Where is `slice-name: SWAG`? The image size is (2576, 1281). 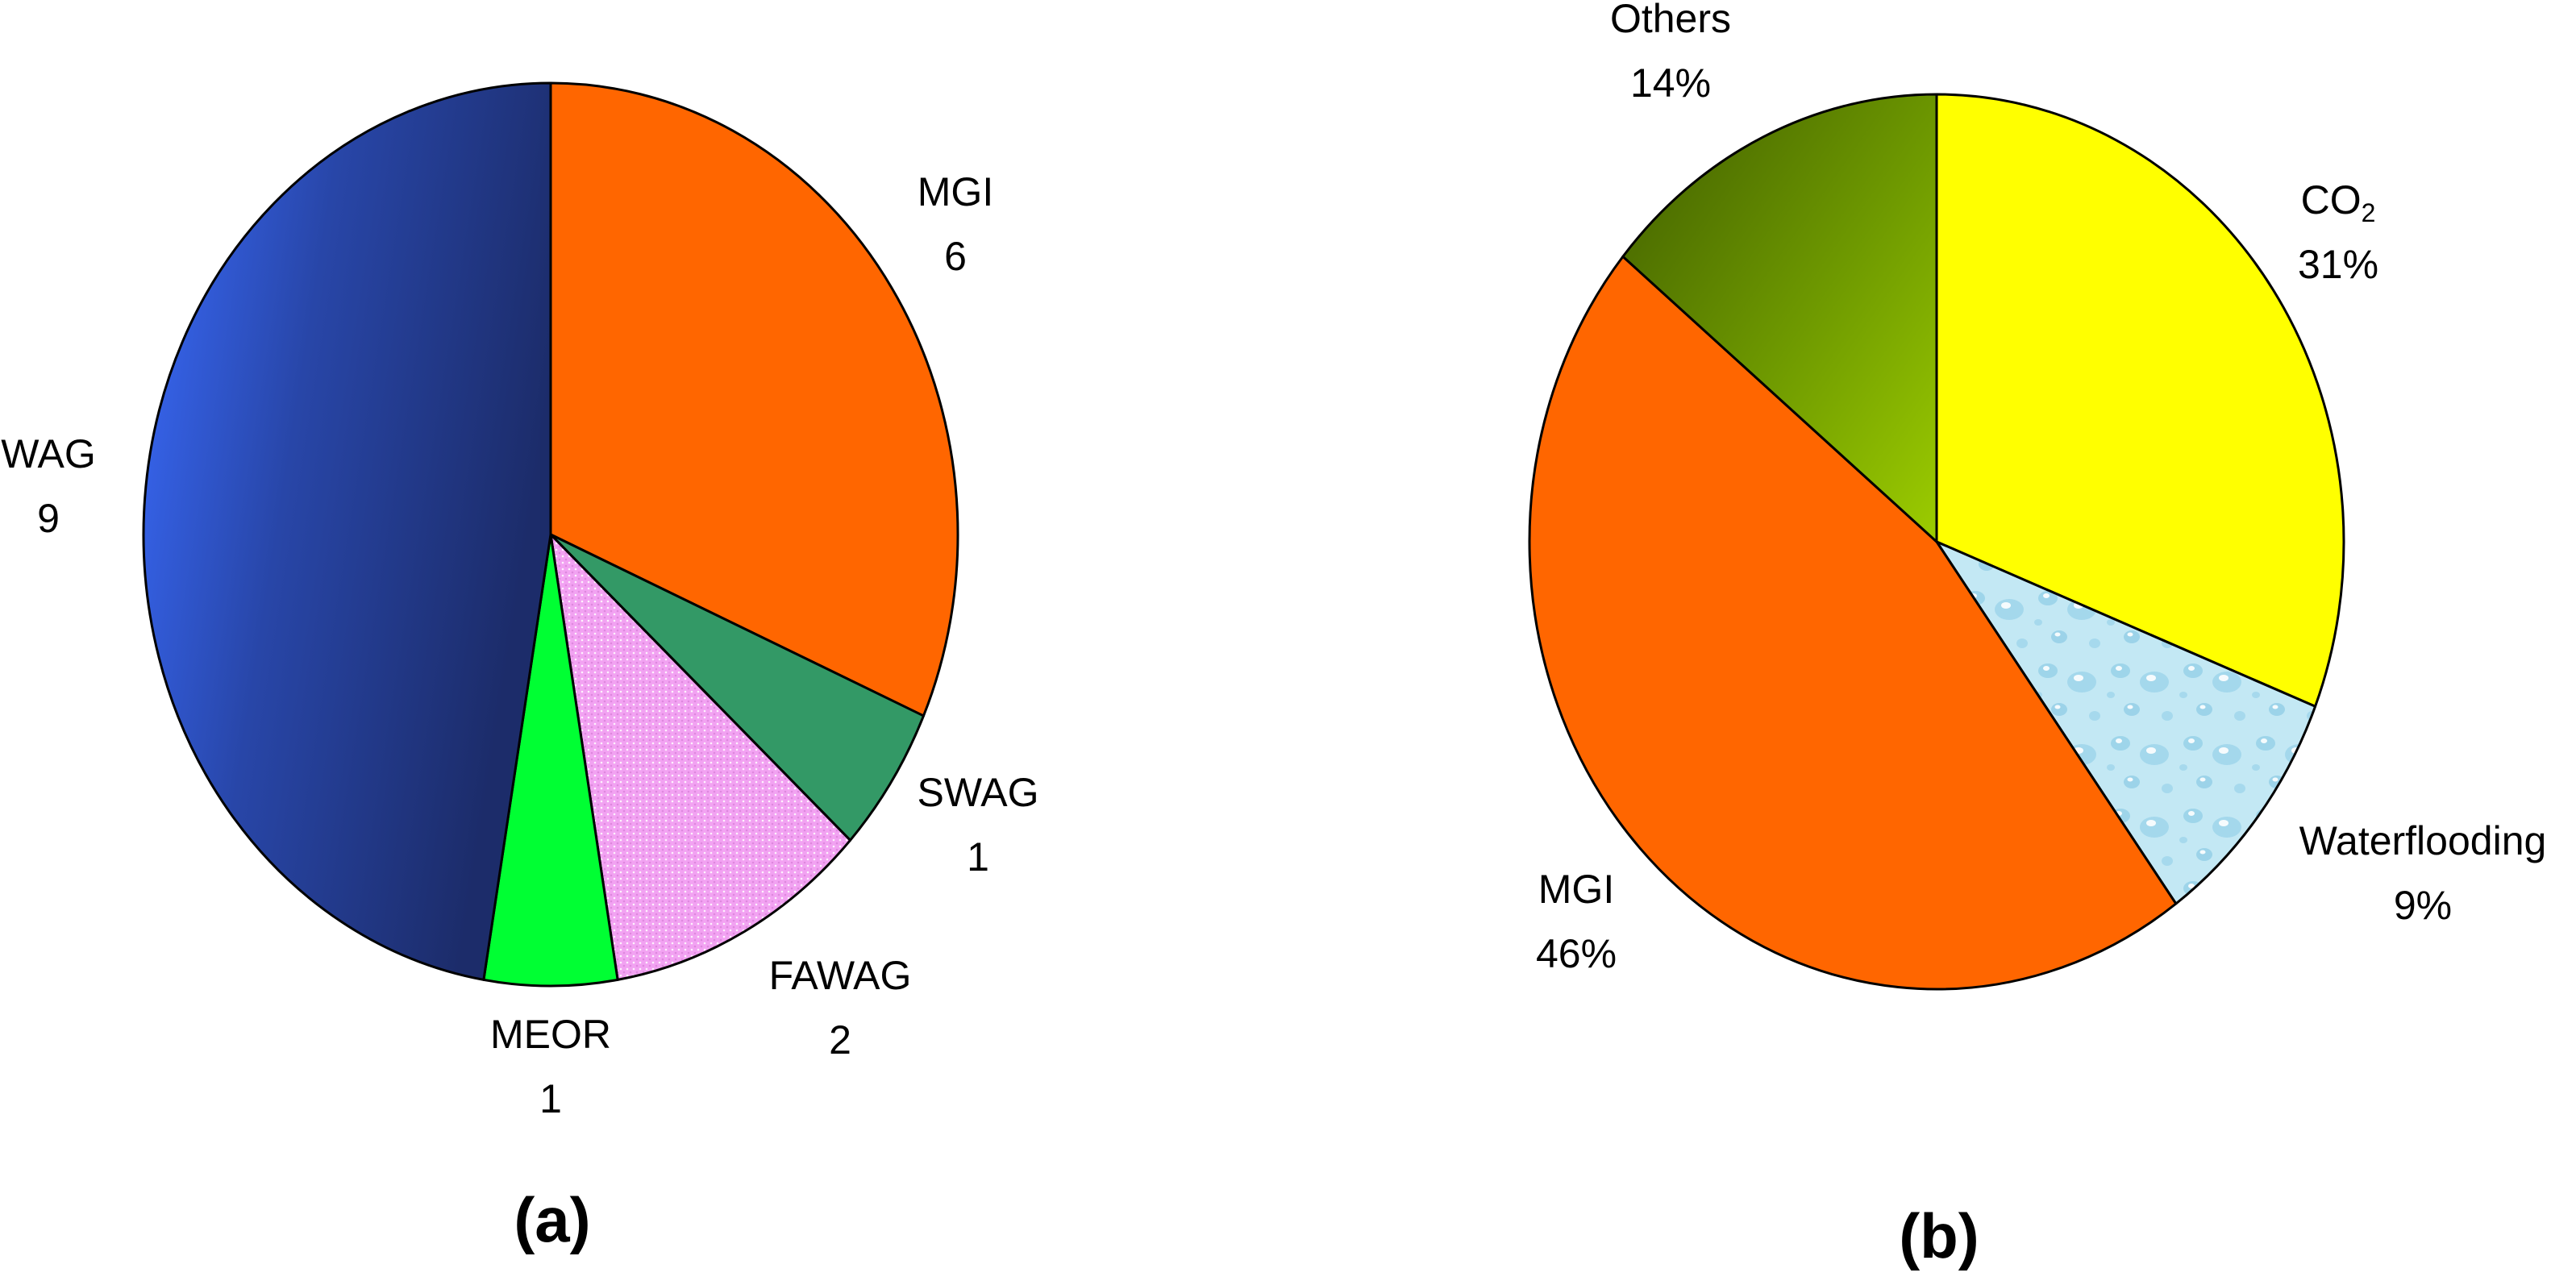 slice-name: SWAG is located at coordinates (978, 793).